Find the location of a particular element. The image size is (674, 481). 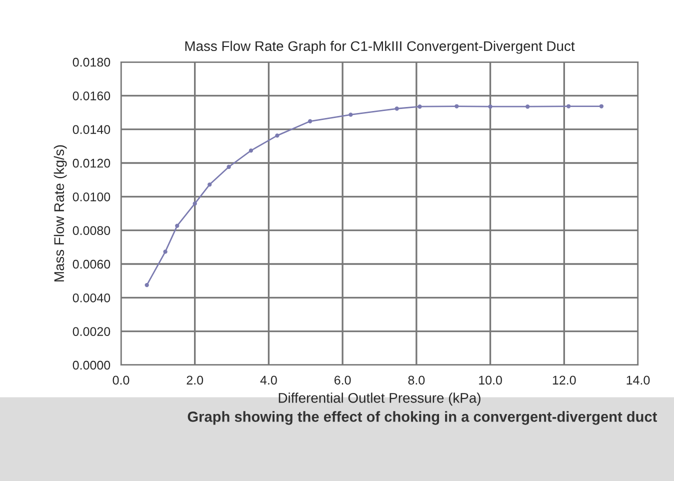

y-tick-label: 0.0140 is located at coordinates (91, 129).